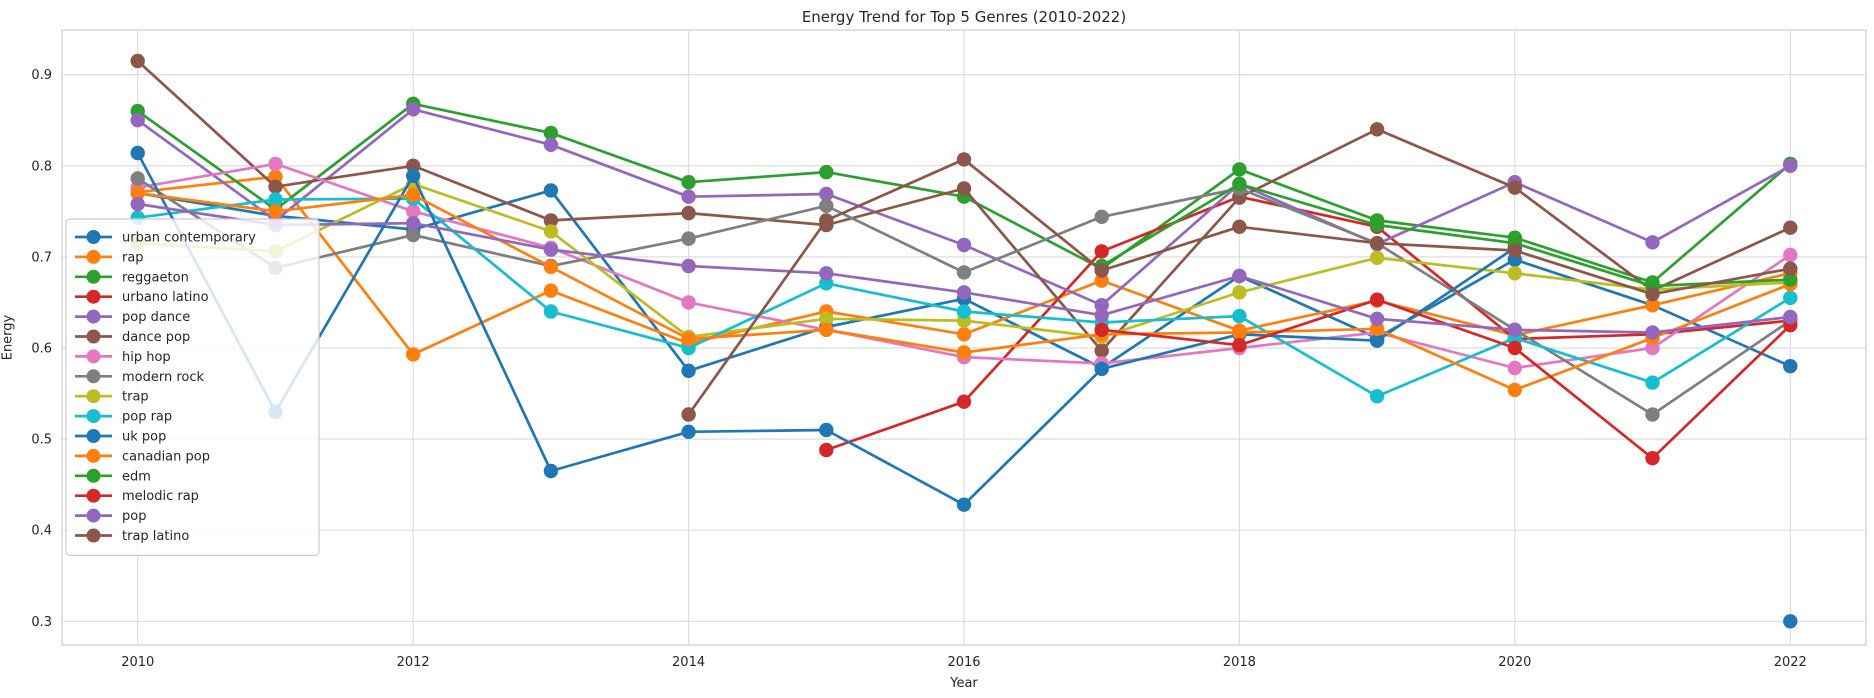 The image size is (1874, 698). I want to click on legend-item-rap: rap, so click(109, 257).